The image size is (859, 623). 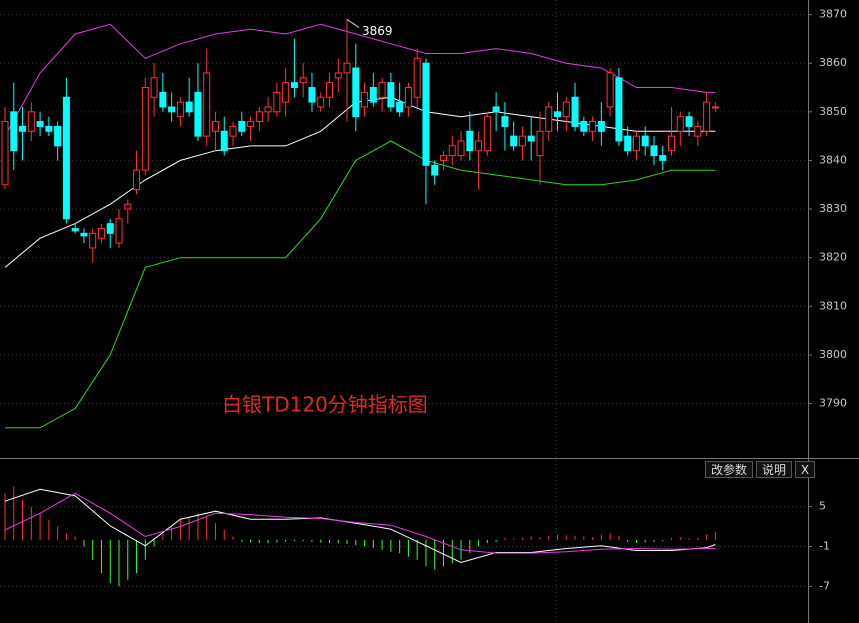 What do you see at coordinates (833, 111) in the screenshot?
I see `y-tick-label: 3850` at bounding box center [833, 111].